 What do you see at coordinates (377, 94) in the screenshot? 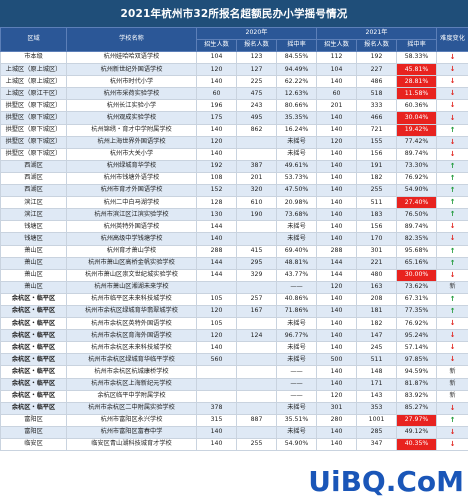
I see `applicants-2021-cell: 518` at bounding box center [377, 94].